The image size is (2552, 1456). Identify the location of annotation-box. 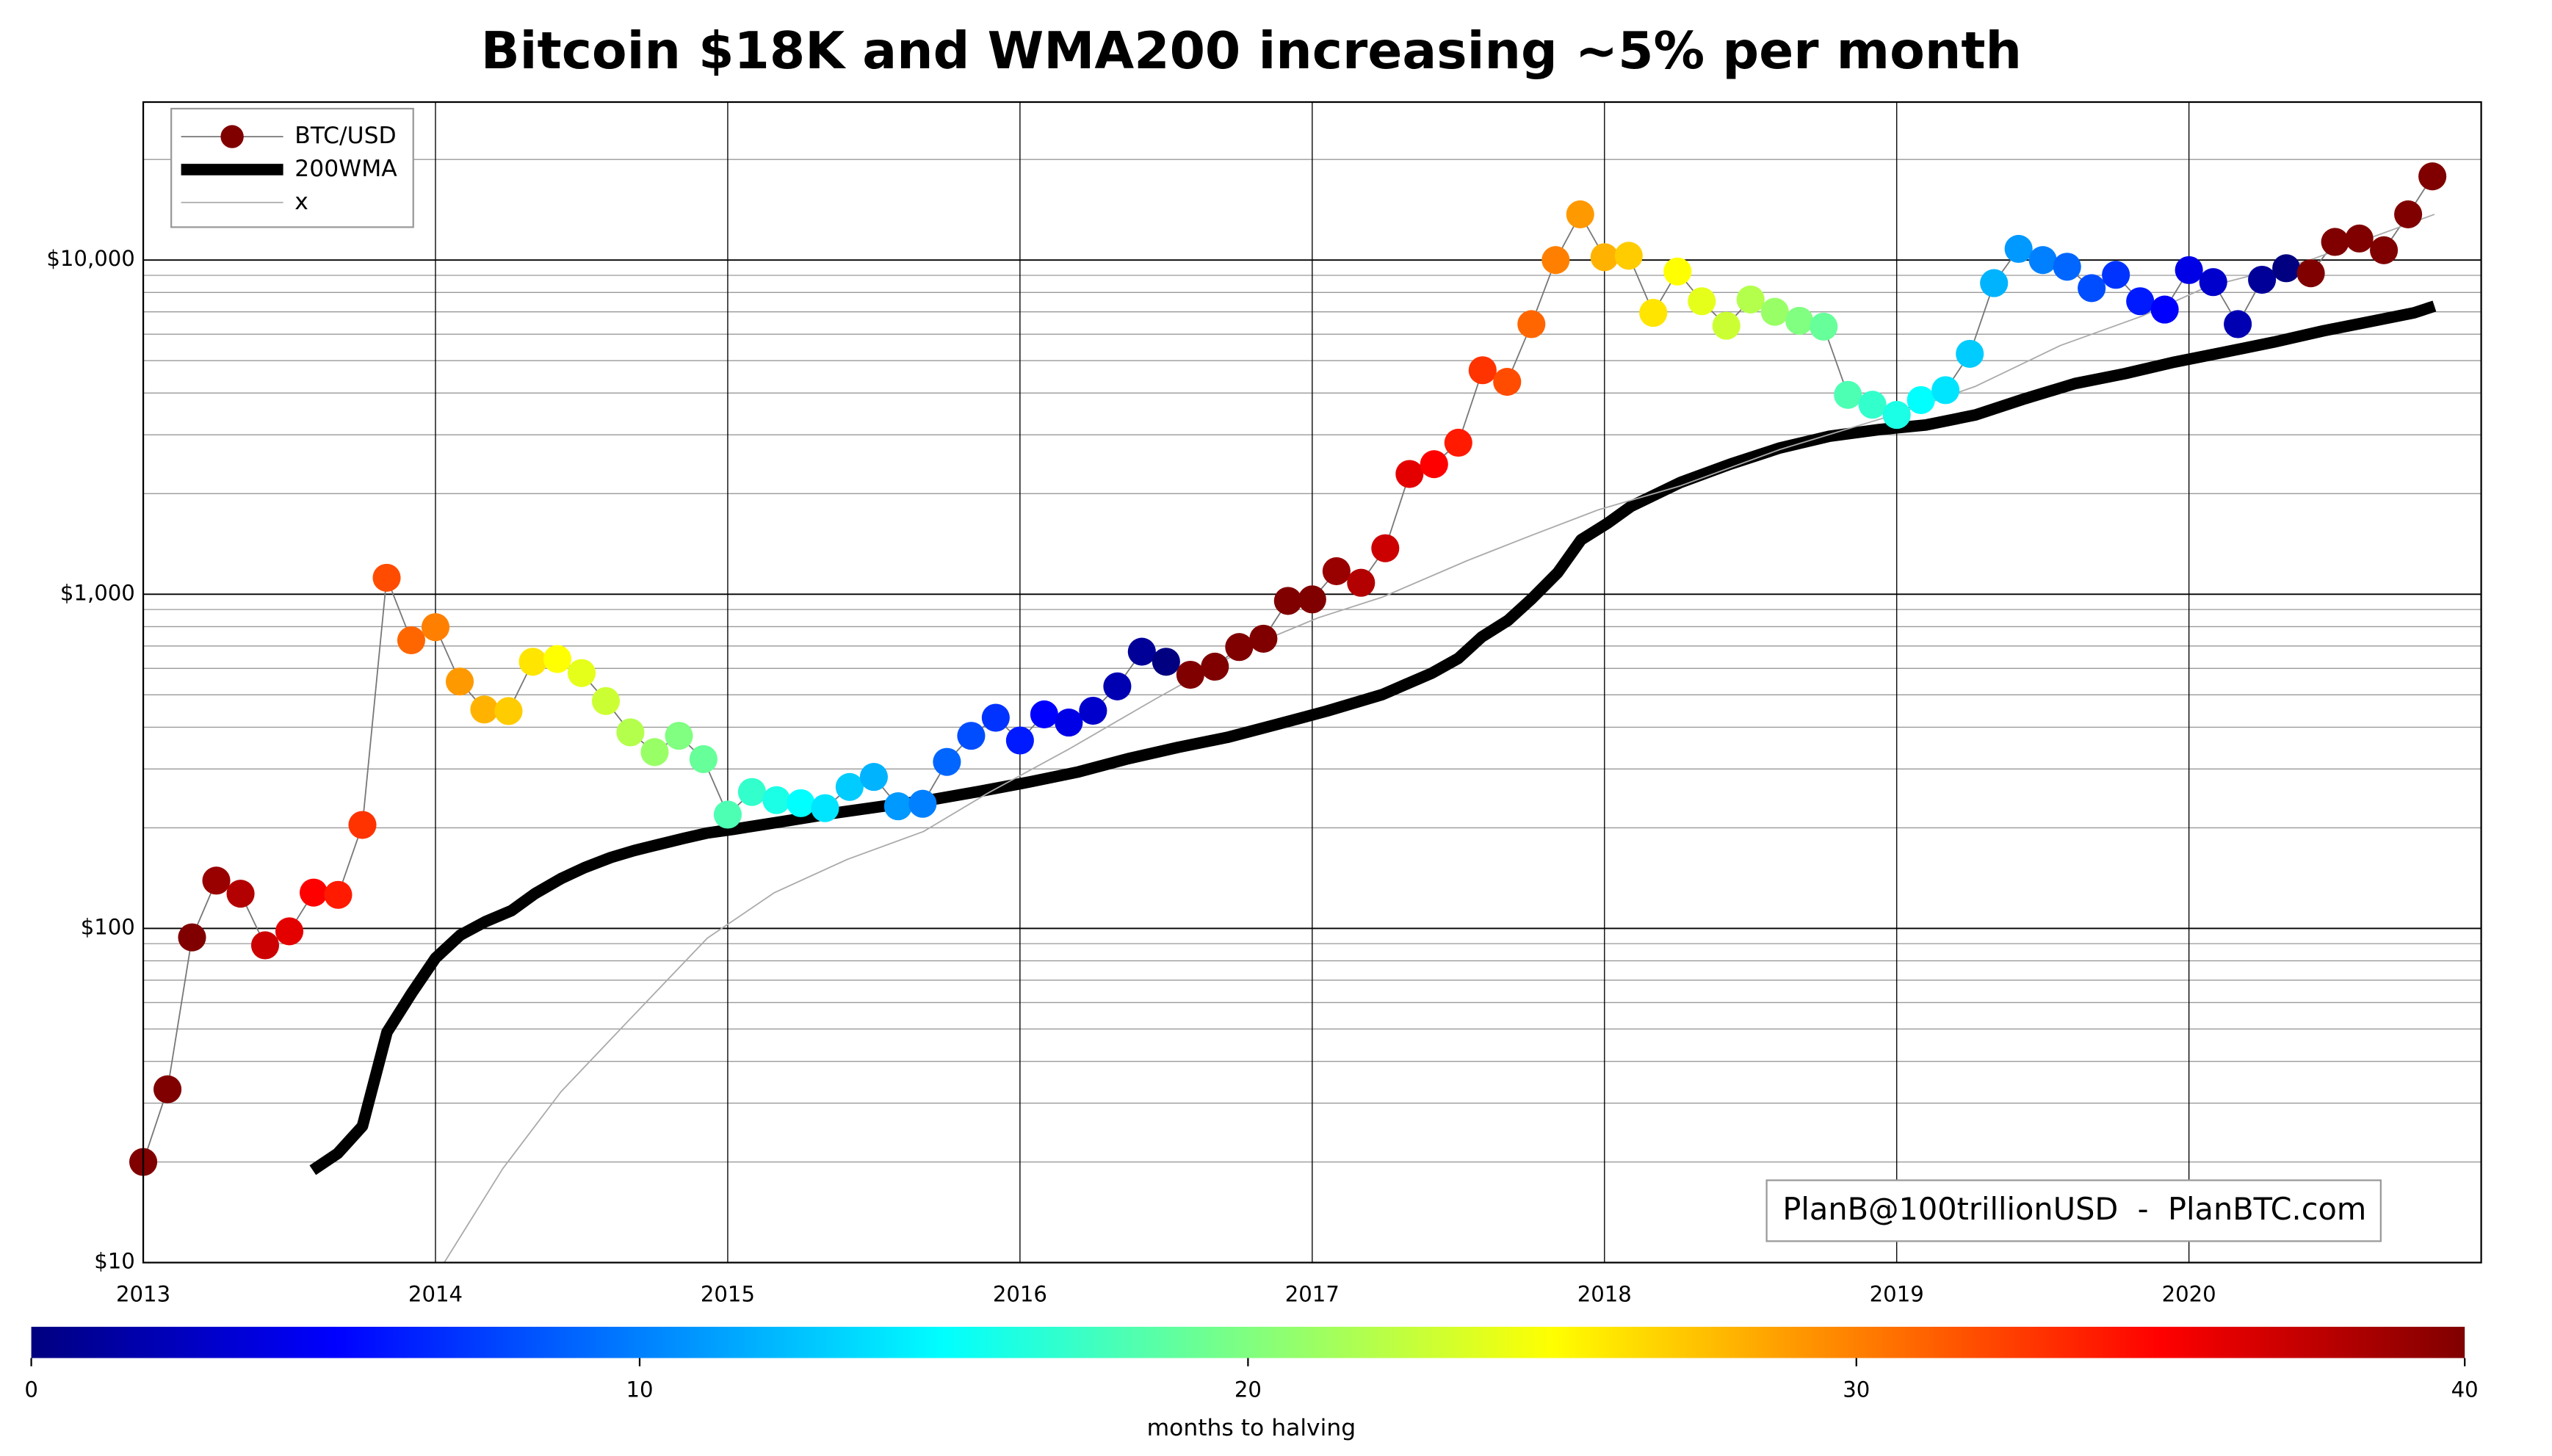
(2073, 1210).